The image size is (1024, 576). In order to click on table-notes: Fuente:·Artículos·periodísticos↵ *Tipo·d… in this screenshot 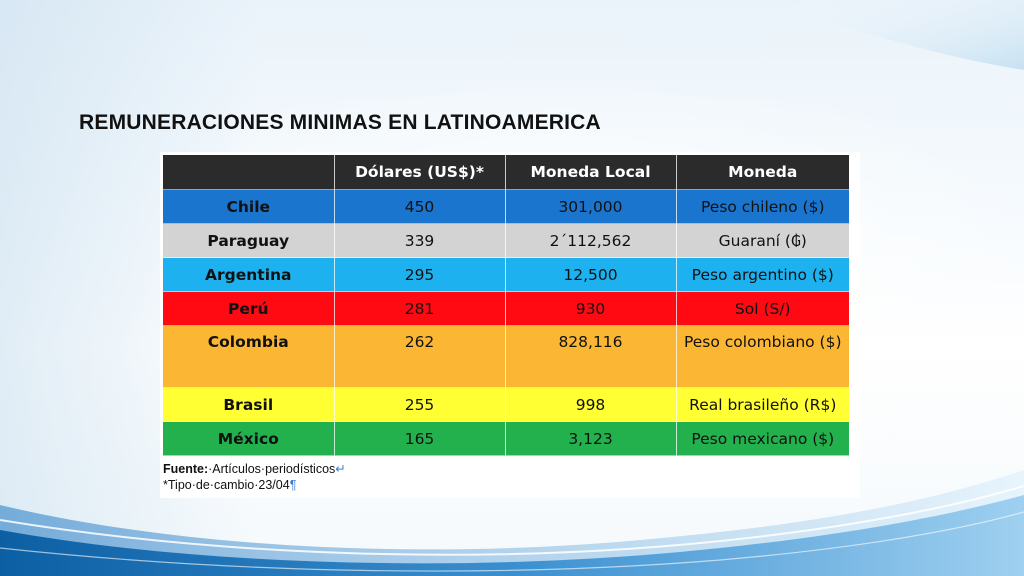, I will do `click(254, 477)`.